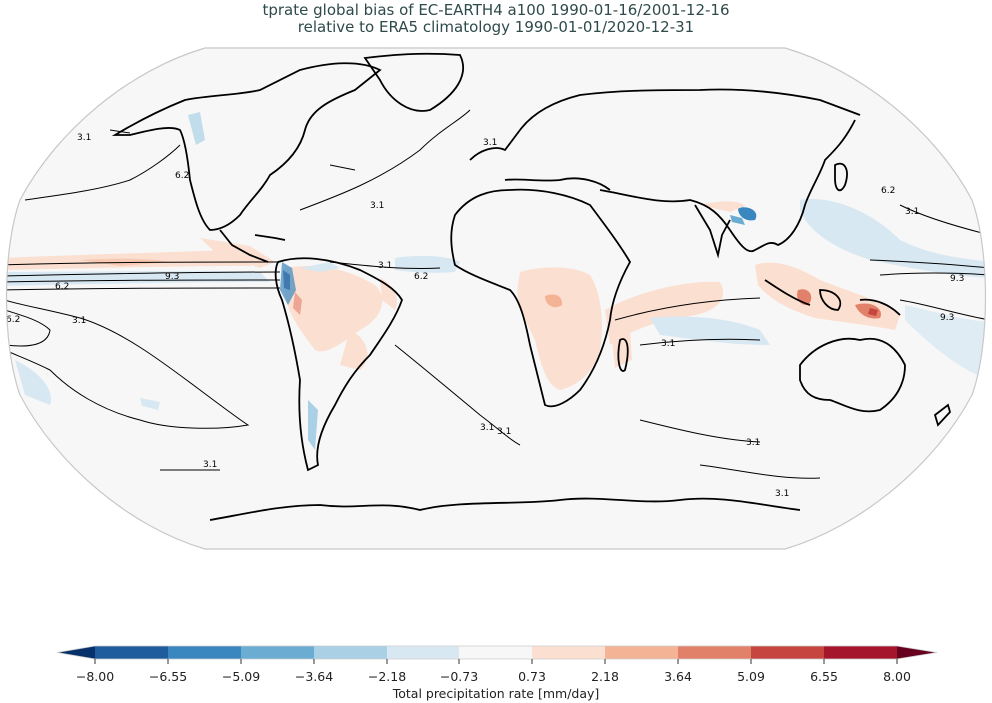  I want to click on colorbar-tick: −5.09, so click(241, 676).